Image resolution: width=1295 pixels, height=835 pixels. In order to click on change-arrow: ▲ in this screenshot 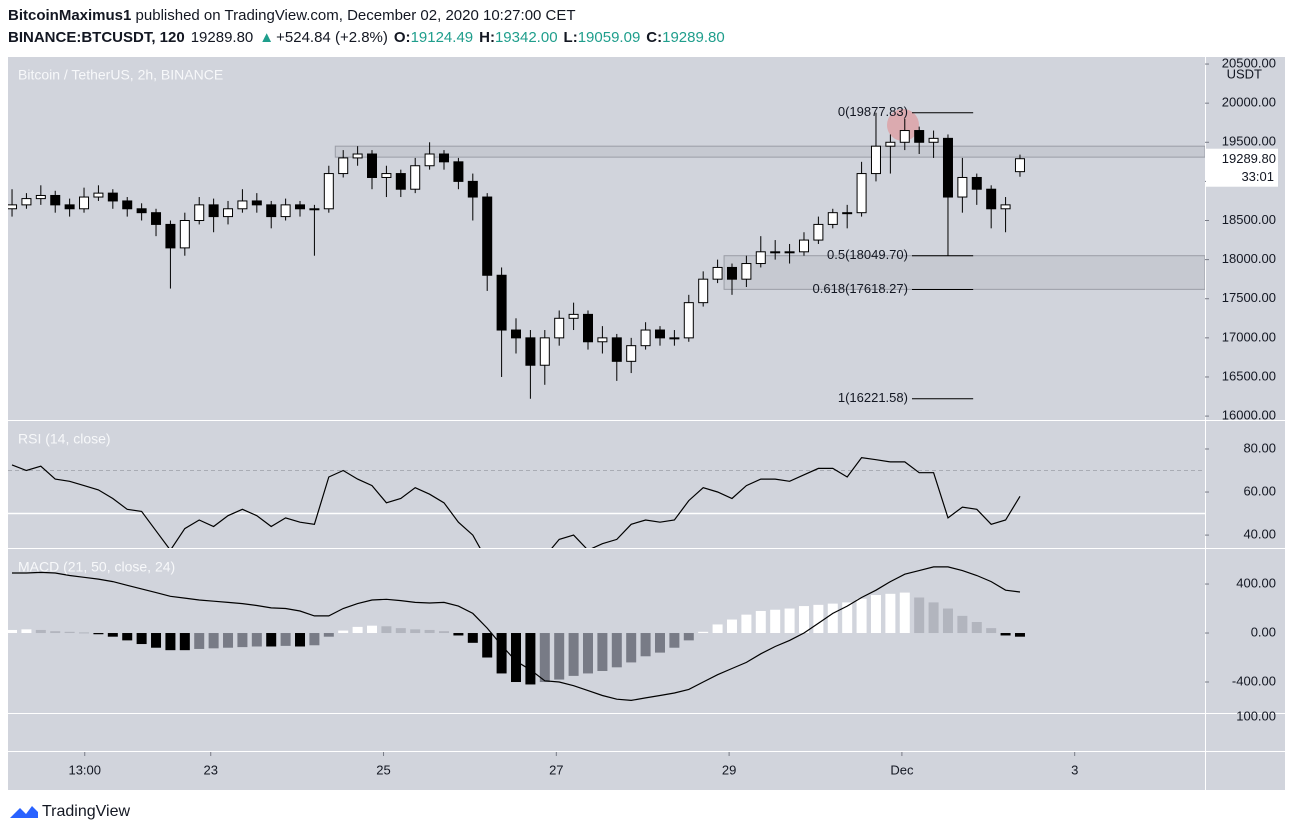, I will do `click(266, 37)`.